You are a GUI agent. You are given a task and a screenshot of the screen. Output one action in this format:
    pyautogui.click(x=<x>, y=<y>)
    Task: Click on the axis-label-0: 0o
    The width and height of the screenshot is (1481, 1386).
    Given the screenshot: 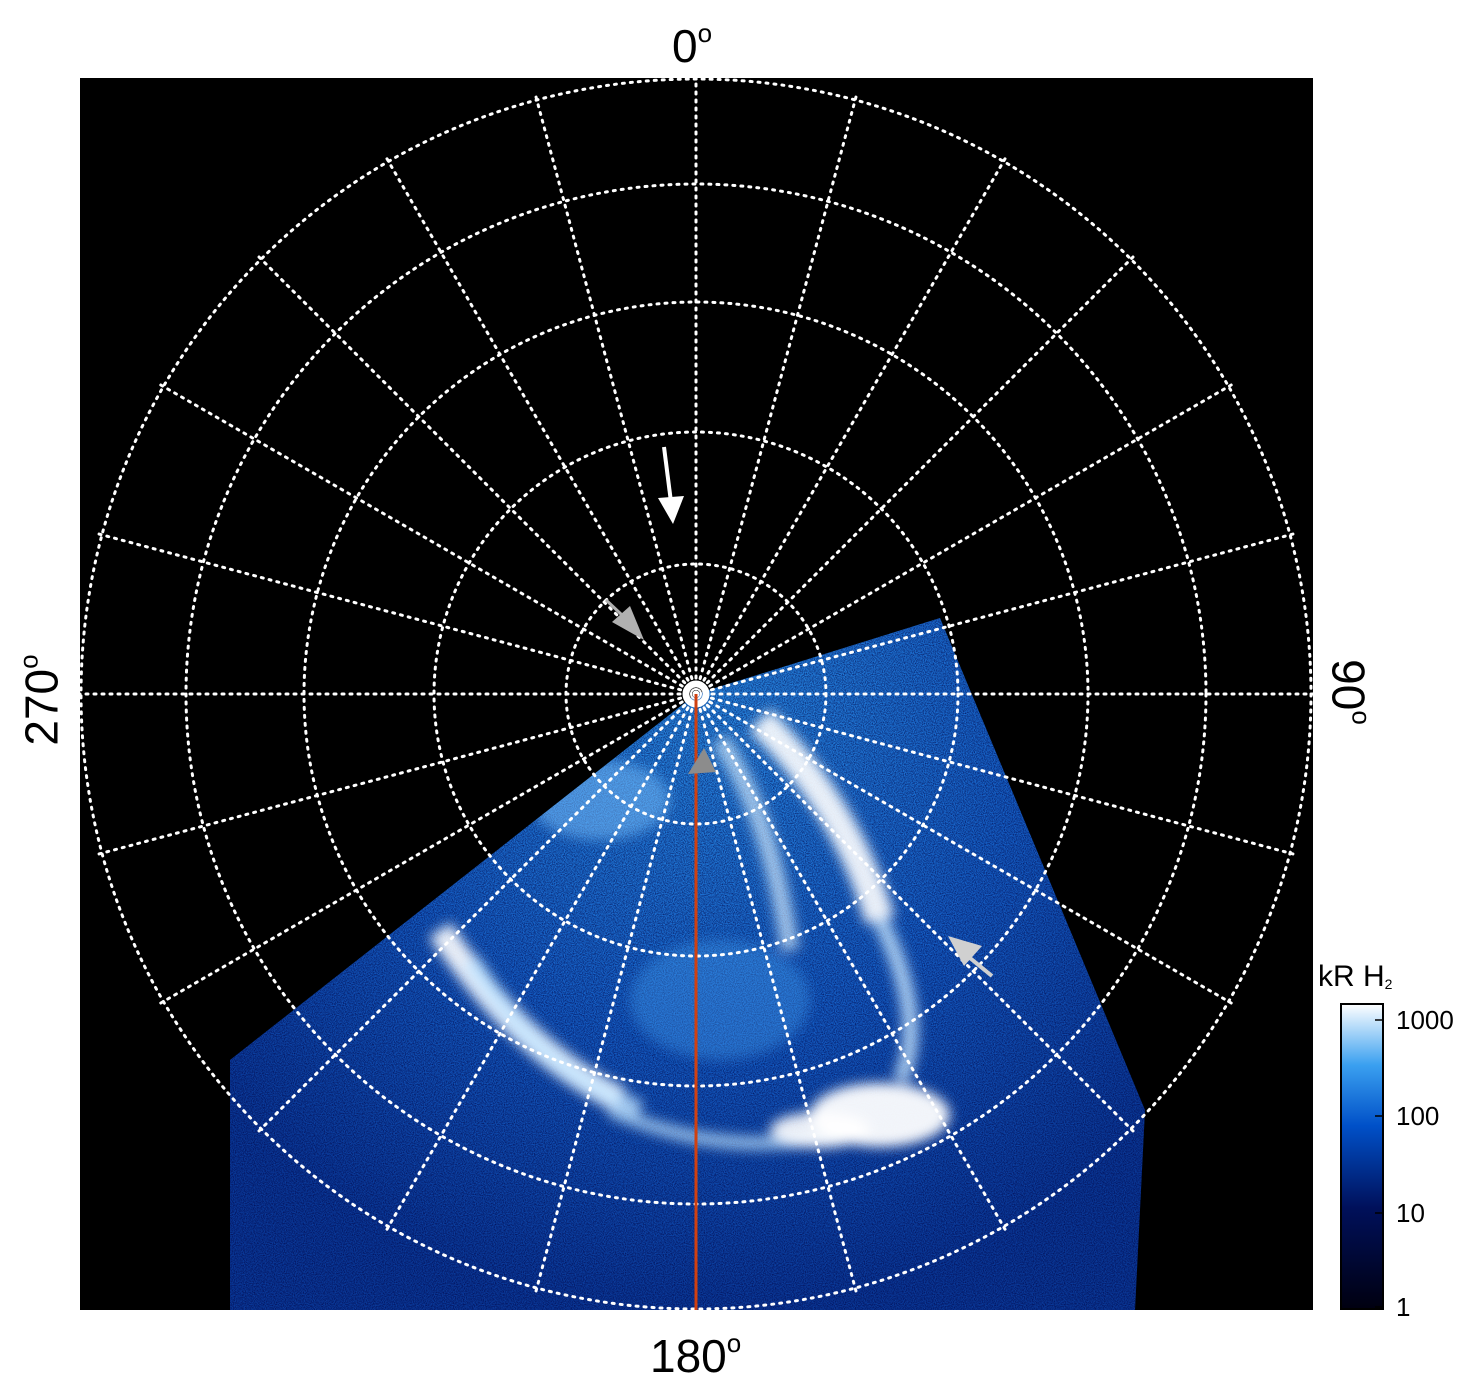 What is the action you would take?
    pyautogui.click(x=692, y=45)
    